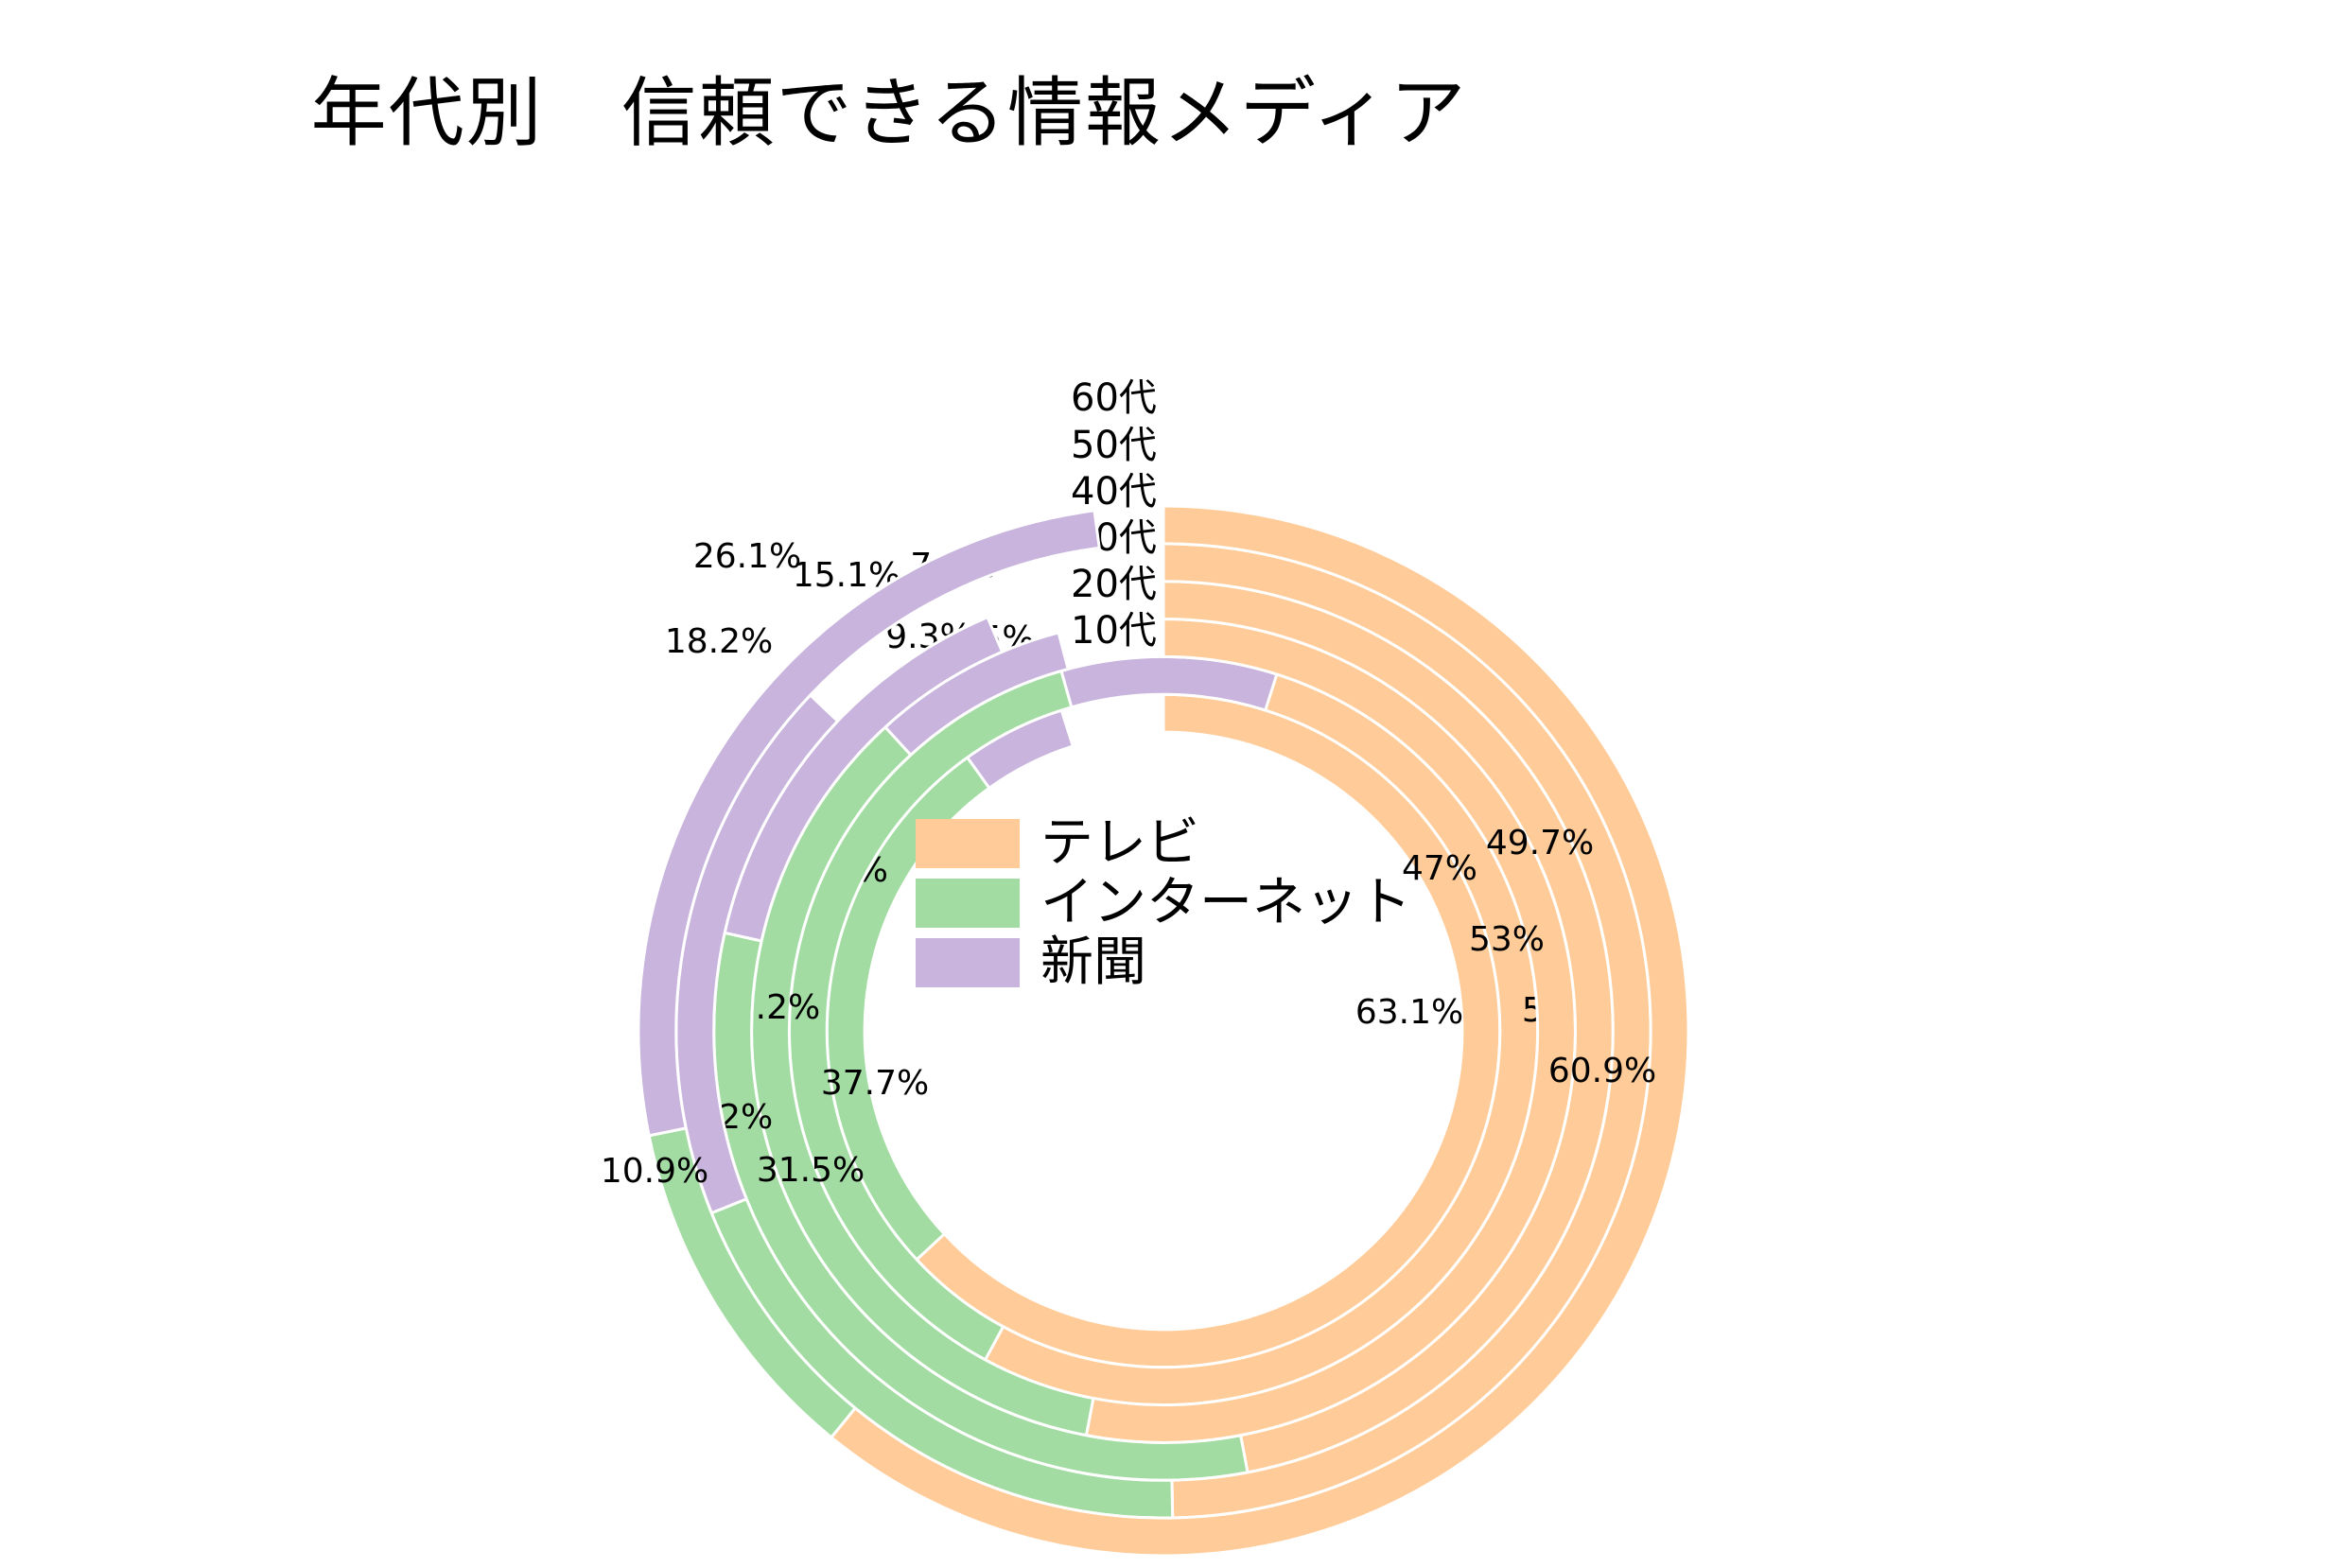  What do you see at coordinates (654, 1171) in the screenshot?
I see `value-label: 10.9%` at bounding box center [654, 1171].